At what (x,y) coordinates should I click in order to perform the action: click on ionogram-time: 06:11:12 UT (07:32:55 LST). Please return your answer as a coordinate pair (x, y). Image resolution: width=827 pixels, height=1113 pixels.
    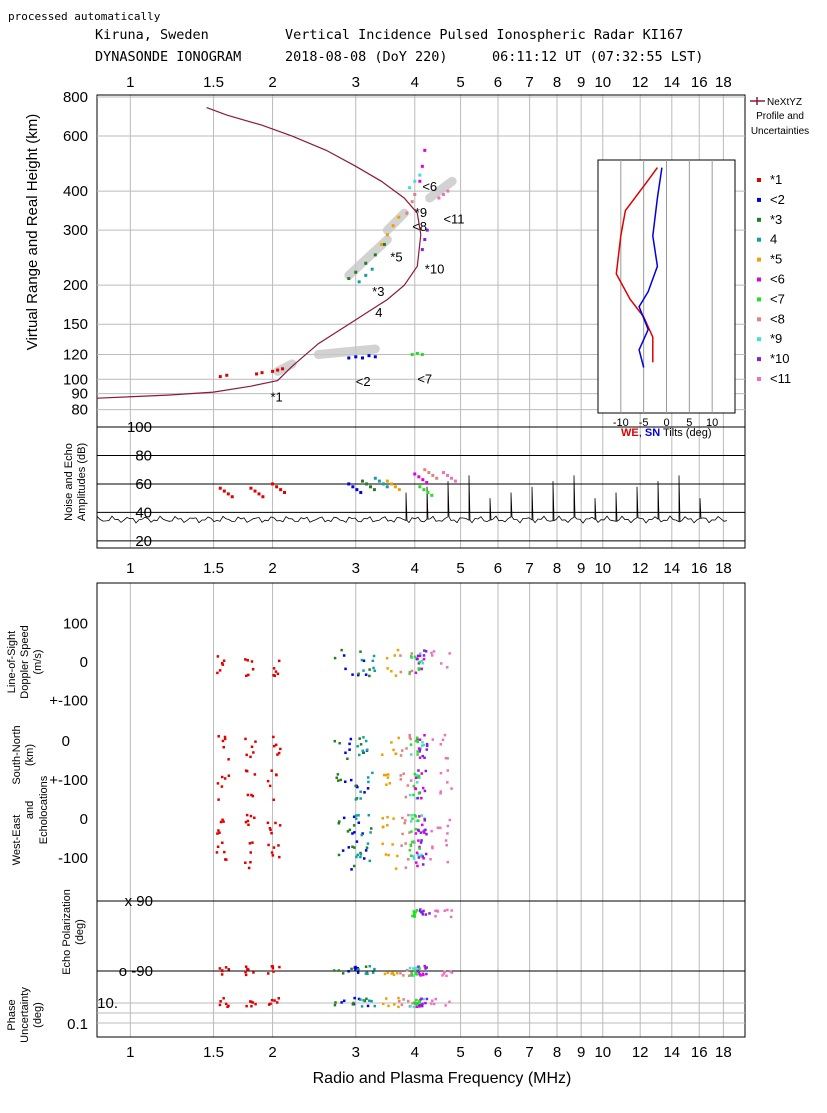
    Looking at the image, I should click on (598, 57).